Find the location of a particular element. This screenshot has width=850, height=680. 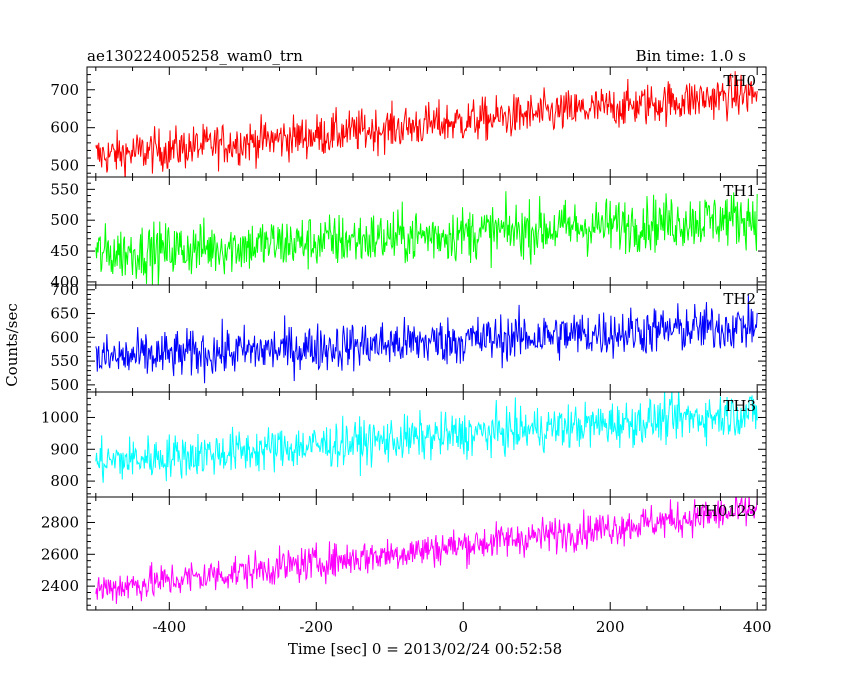

y-tick-label: 900 is located at coordinates (64, 449).